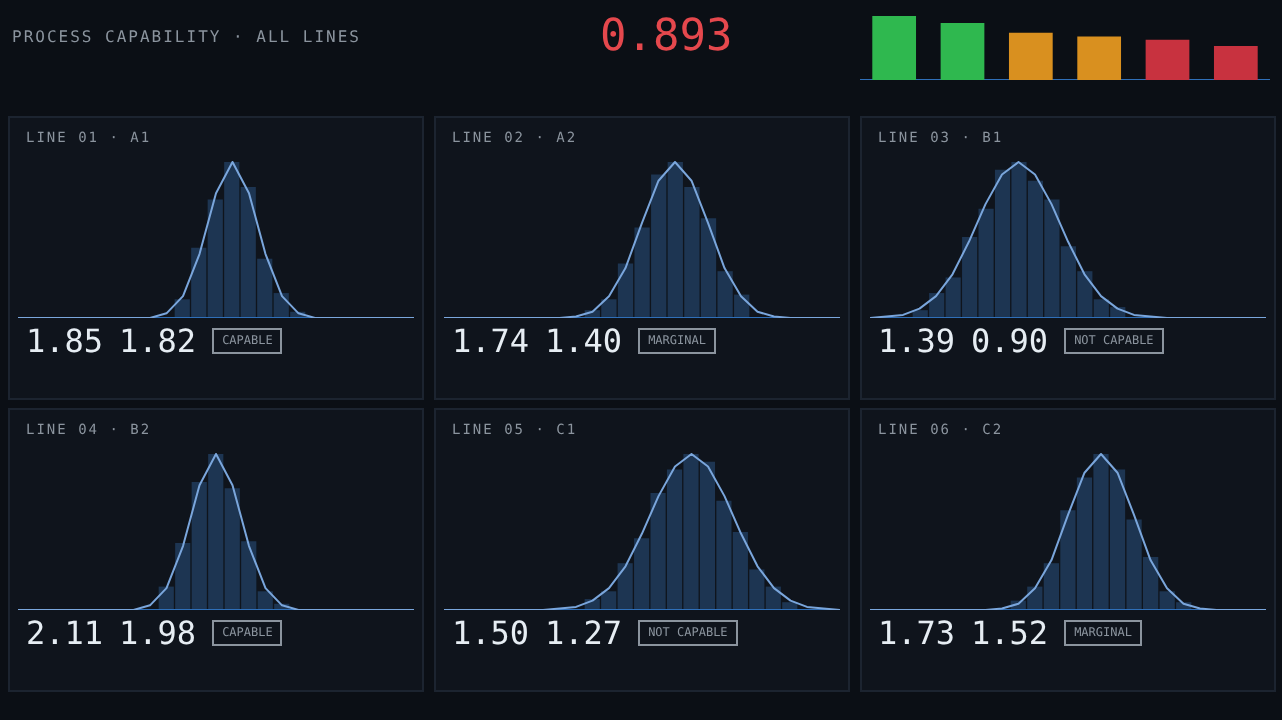  Describe the element at coordinates (186, 37) in the screenshot. I see `text: PROCESS CAPABILITY · ALL LINES` at that location.